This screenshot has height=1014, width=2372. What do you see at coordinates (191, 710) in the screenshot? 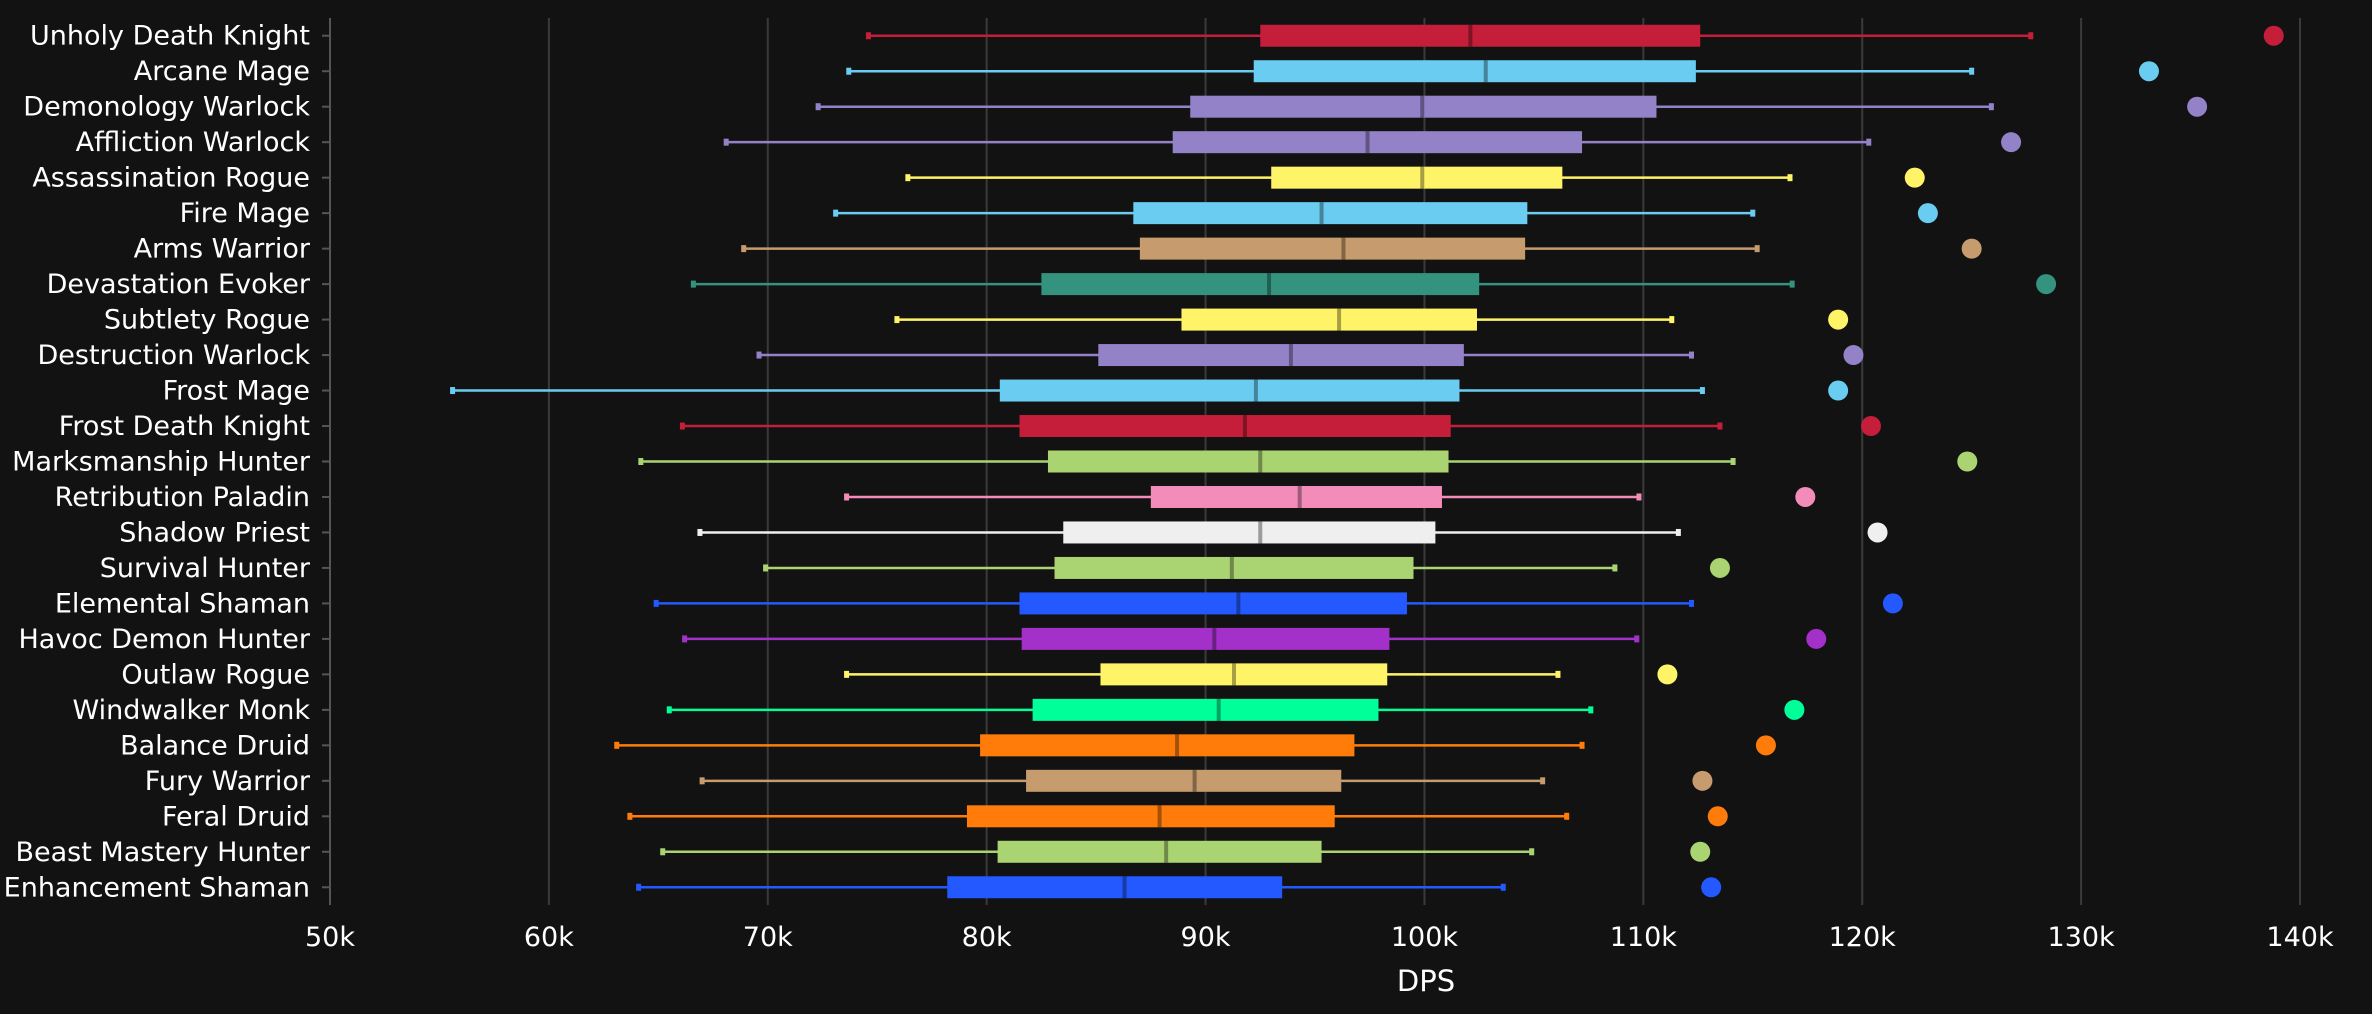
I see `category-label: Windwalker Monk` at bounding box center [191, 710].